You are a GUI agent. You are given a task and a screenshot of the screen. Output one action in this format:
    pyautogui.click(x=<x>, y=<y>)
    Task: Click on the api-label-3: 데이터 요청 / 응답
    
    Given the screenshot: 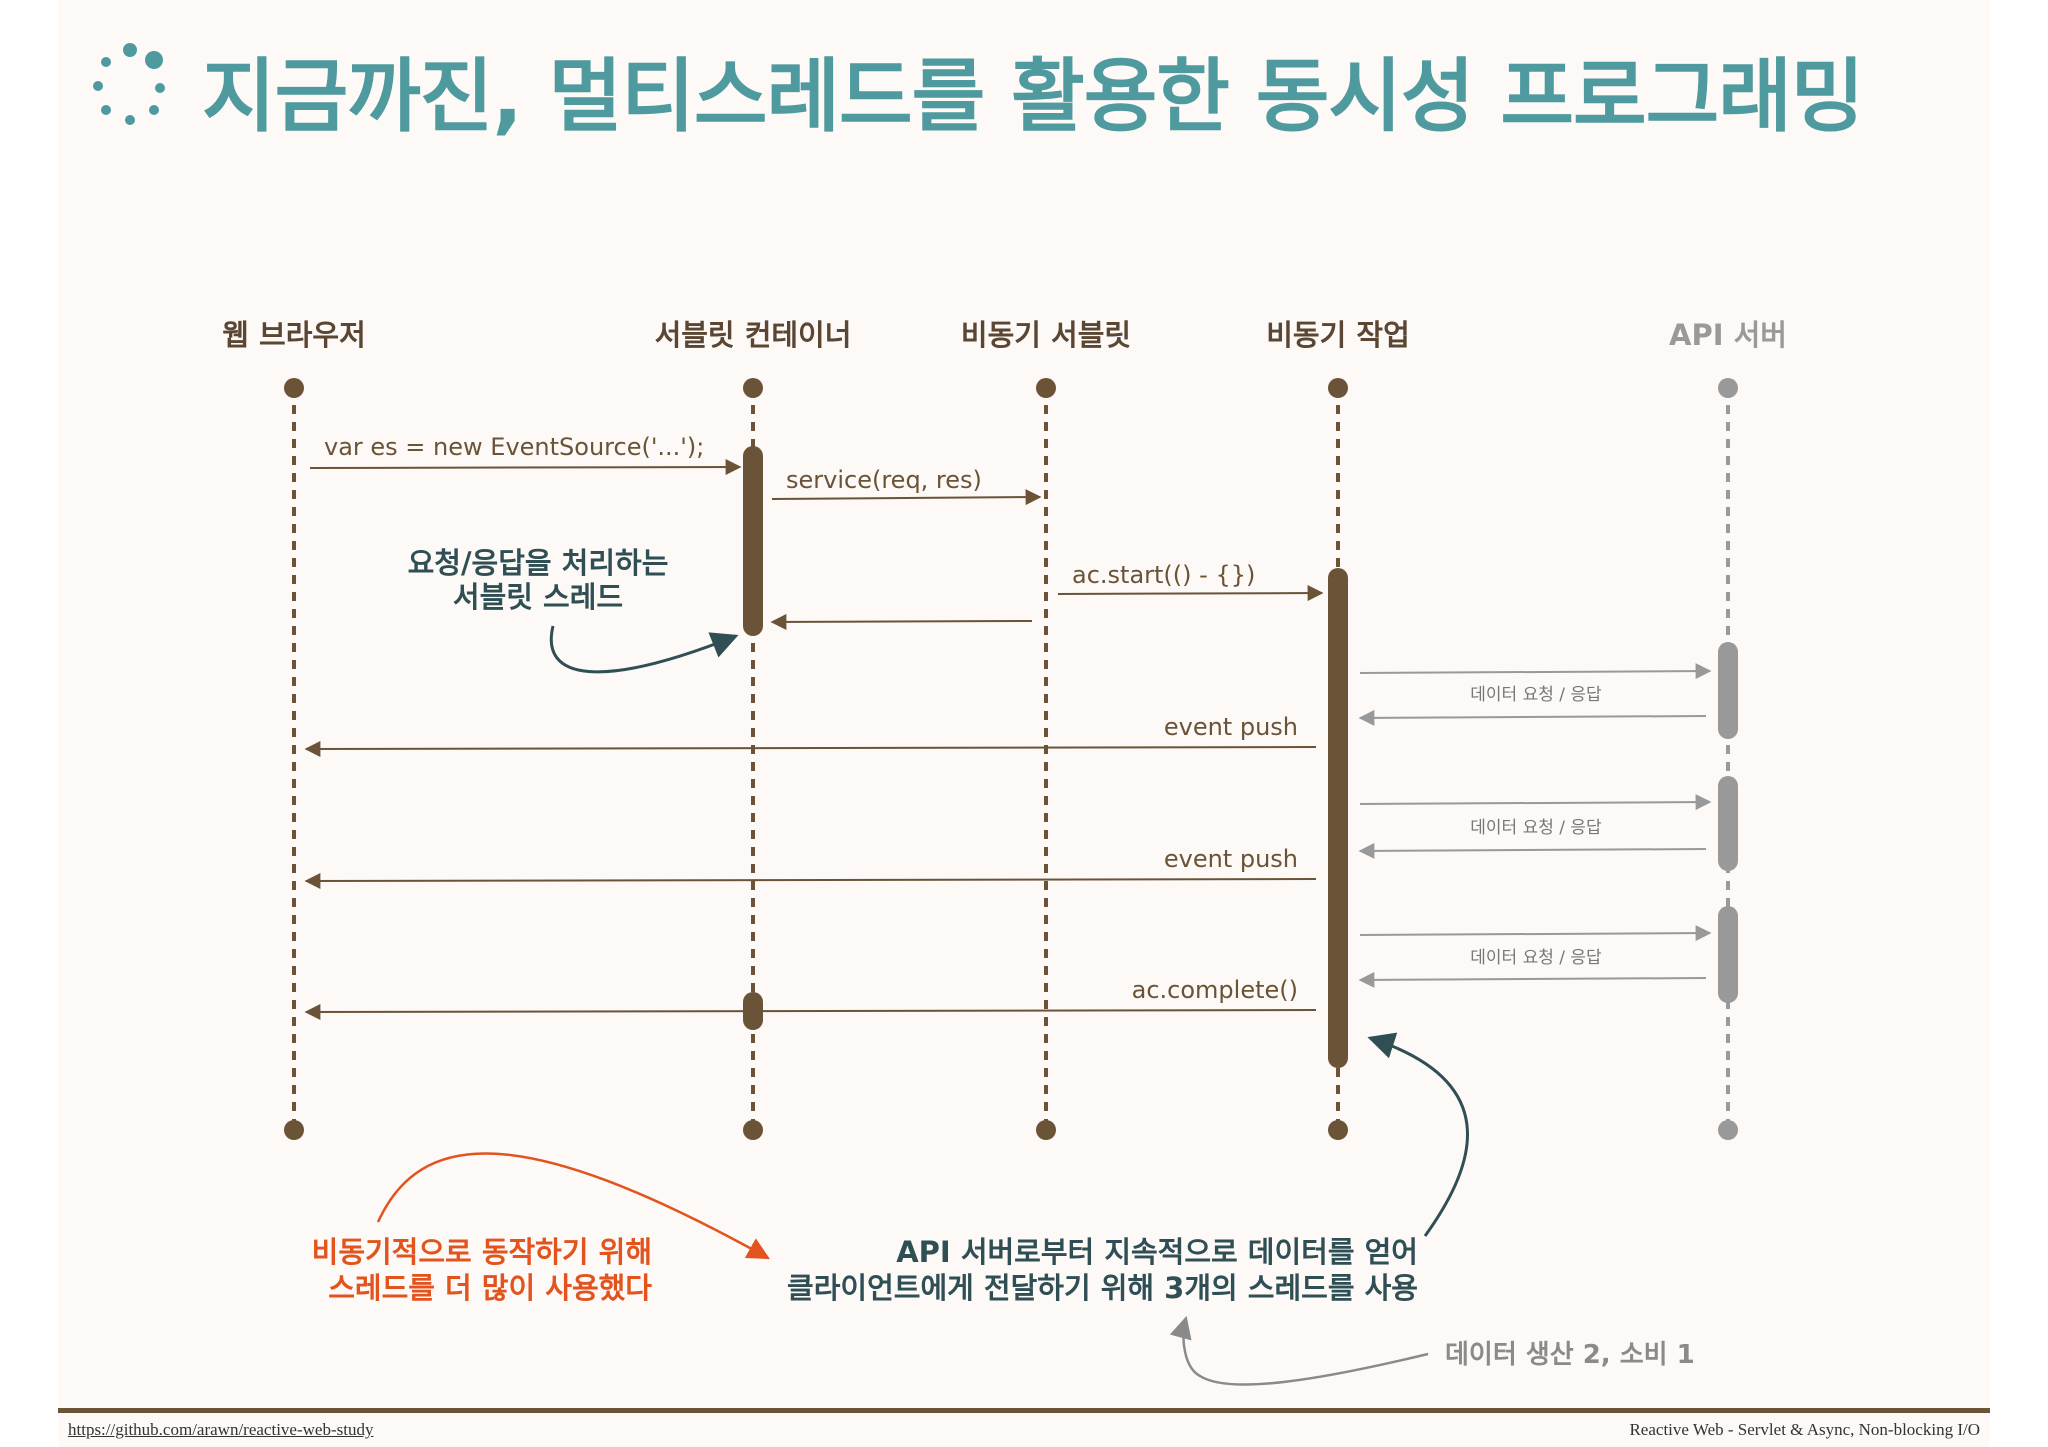 What is the action you would take?
    pyautogui.click(x=1536, y=958)
    